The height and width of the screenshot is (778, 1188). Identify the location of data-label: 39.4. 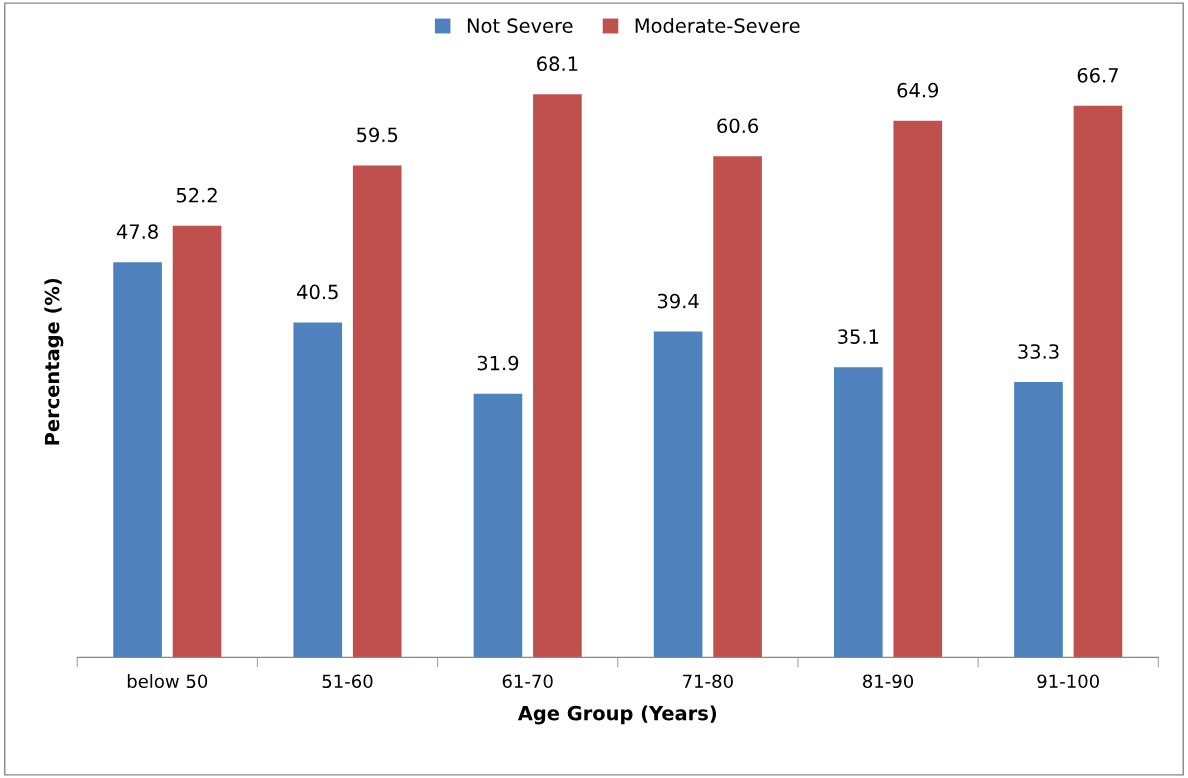
(678, 301).